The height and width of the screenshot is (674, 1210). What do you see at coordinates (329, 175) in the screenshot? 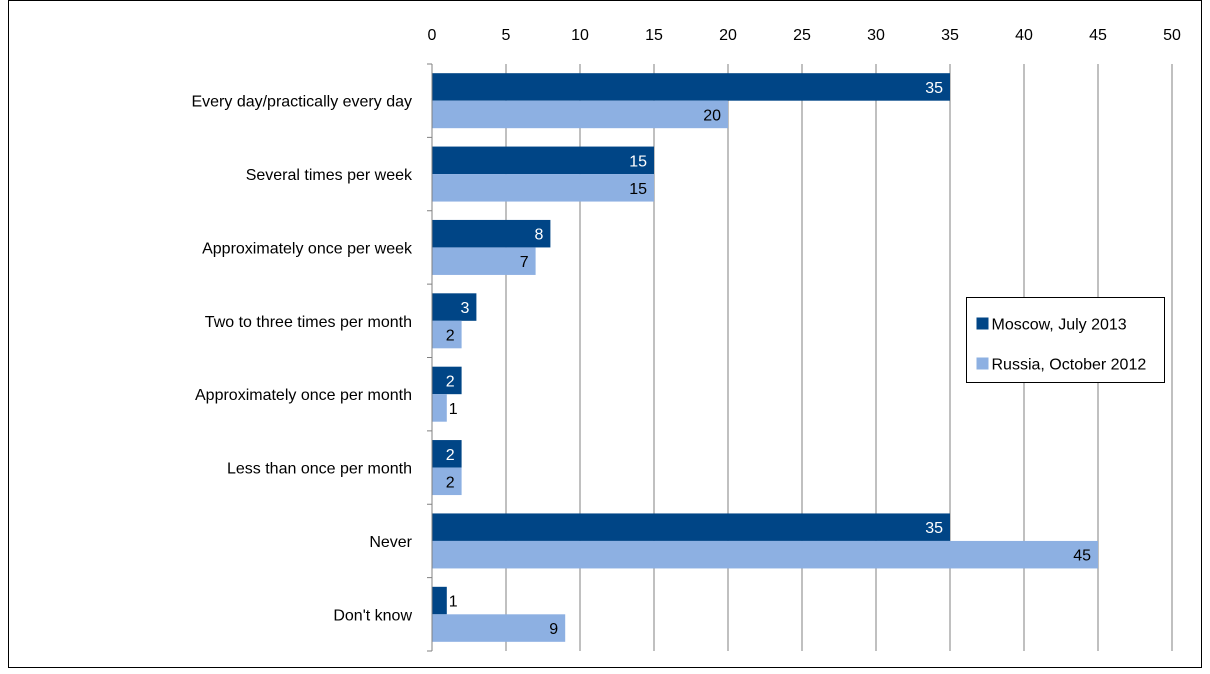
I see `category-label-several-times-per-week: Several times per week` at bounding box center [329, 175].